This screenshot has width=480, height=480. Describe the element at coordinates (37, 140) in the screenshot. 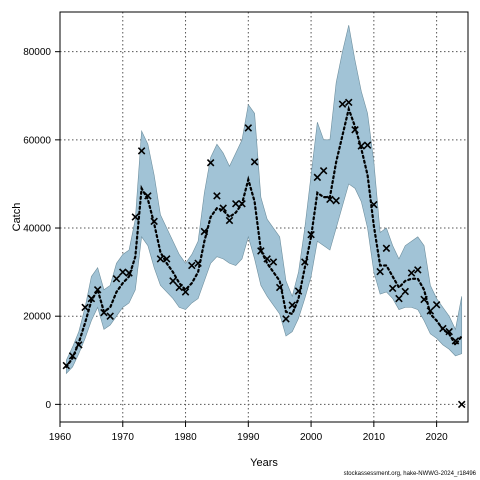

I see `y-tick-label: 60000` at that location.